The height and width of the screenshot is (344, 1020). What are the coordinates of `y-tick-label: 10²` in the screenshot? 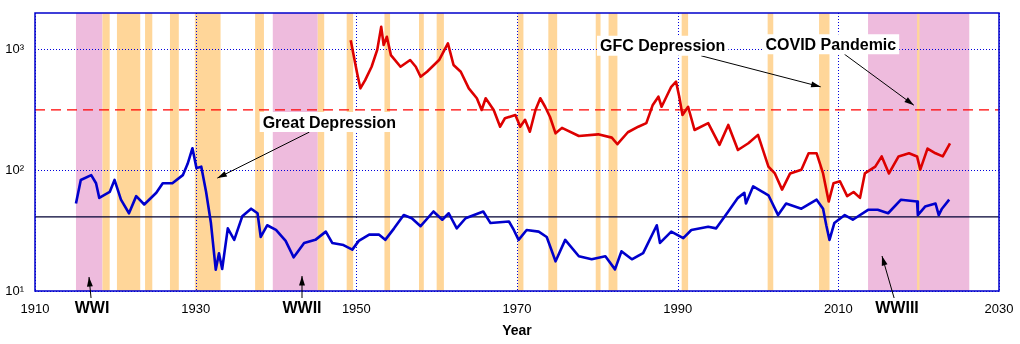 It's located at (15, 169).